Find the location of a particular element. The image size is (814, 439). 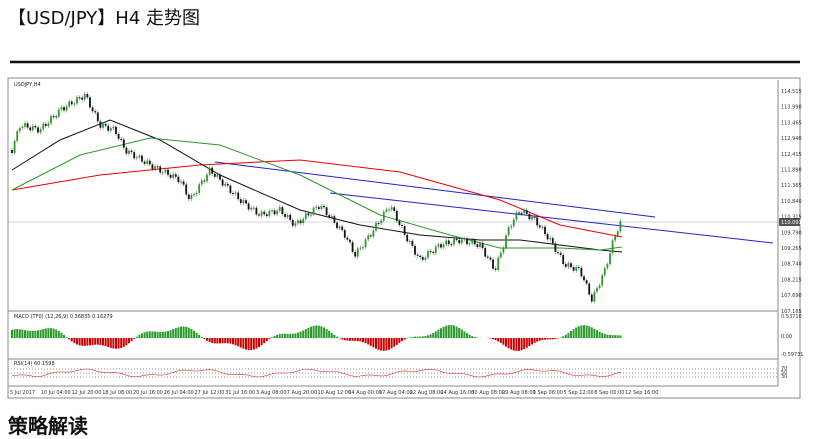

date-label: 5 Jul 2017 is located at coordinates (22, 393).